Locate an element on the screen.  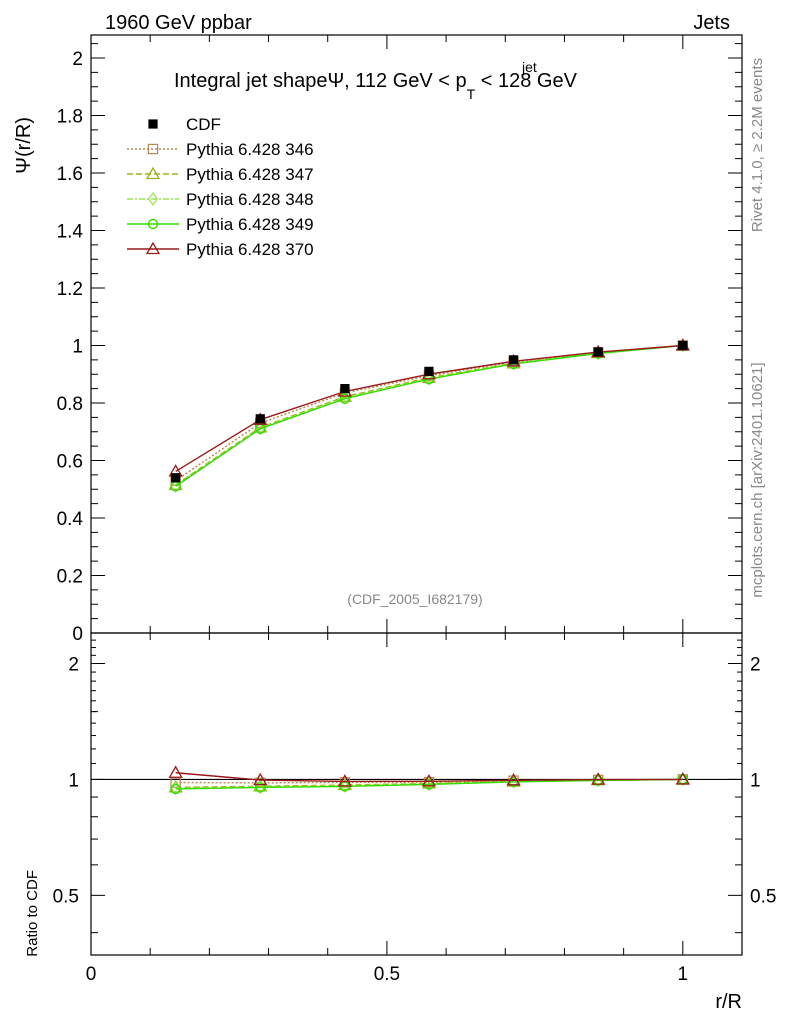
y-tick-label: 1.6 is located at coordinates (70, 174).